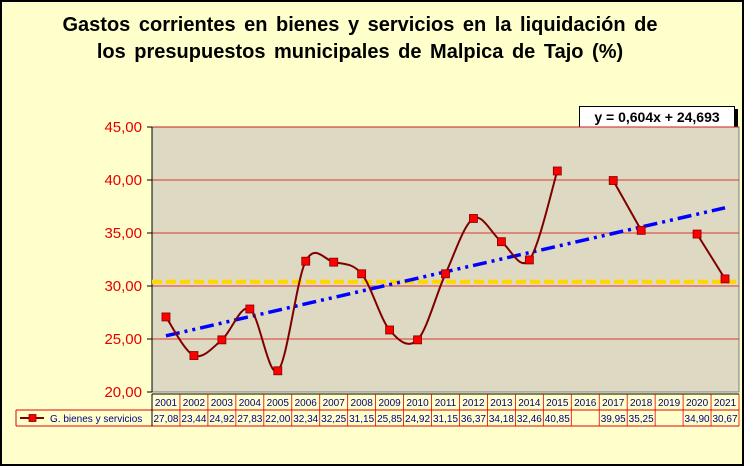 Image resolution: width=744 pixels, height=466 pixels. I want to click on data-label: 30,67, so click(725, 419).